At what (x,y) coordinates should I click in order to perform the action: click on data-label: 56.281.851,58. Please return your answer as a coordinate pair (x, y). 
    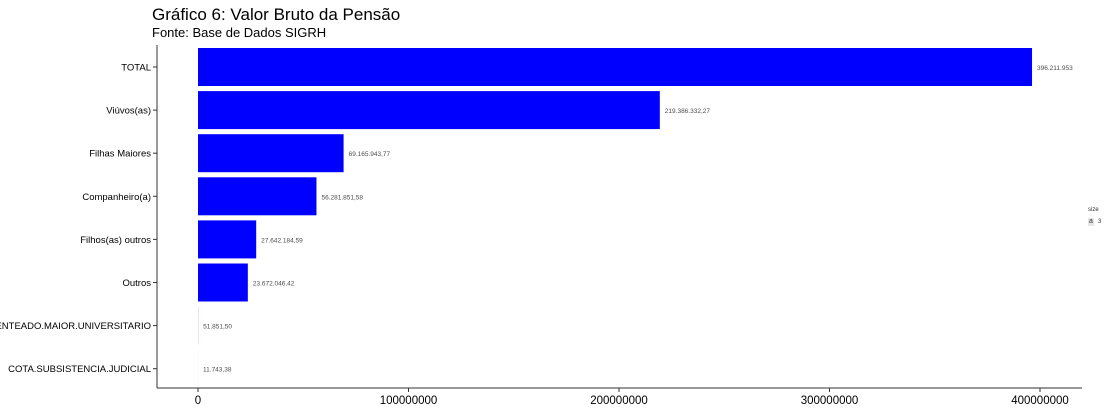
    Looking at the image, I should click on (342, 197).